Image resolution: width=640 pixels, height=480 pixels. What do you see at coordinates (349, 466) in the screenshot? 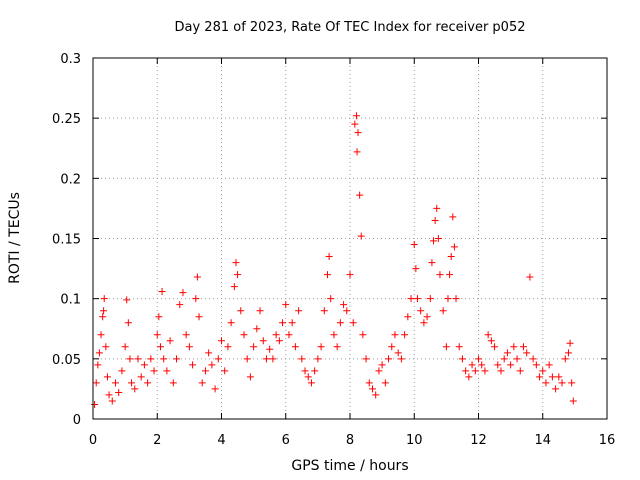
I see `x-axis-label: GPS time / hours` at bounding box center [349, 466].